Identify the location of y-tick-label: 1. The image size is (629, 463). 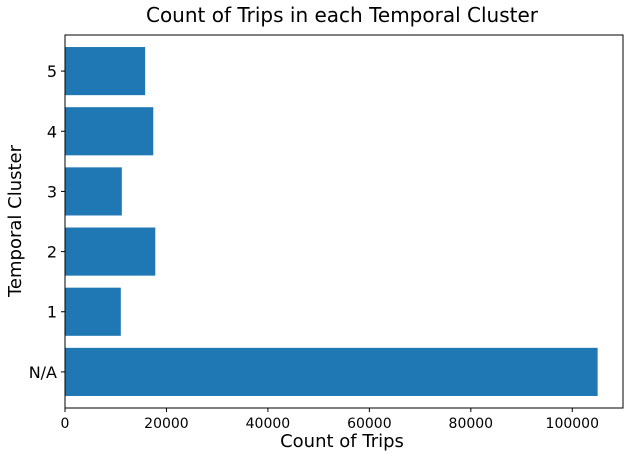
(52, 312).